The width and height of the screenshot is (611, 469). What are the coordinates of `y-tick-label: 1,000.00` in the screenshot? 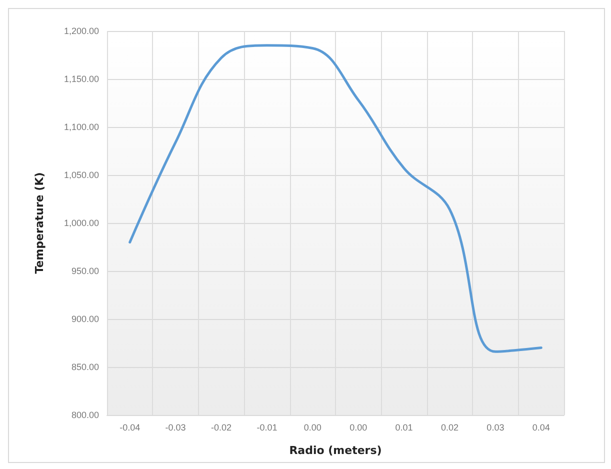 It's located at (81, 223).